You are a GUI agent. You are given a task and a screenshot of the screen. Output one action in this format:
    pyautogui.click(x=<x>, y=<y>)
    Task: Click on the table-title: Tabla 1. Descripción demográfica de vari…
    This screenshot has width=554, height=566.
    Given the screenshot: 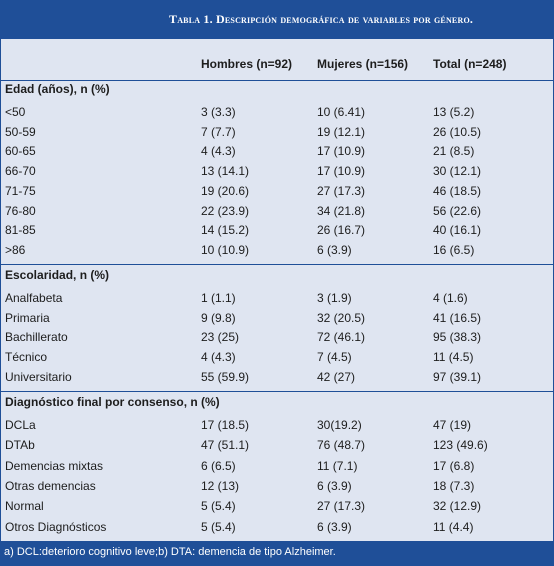 What is the action you would take?
    pyautogui.click(x=321, y=19)
    